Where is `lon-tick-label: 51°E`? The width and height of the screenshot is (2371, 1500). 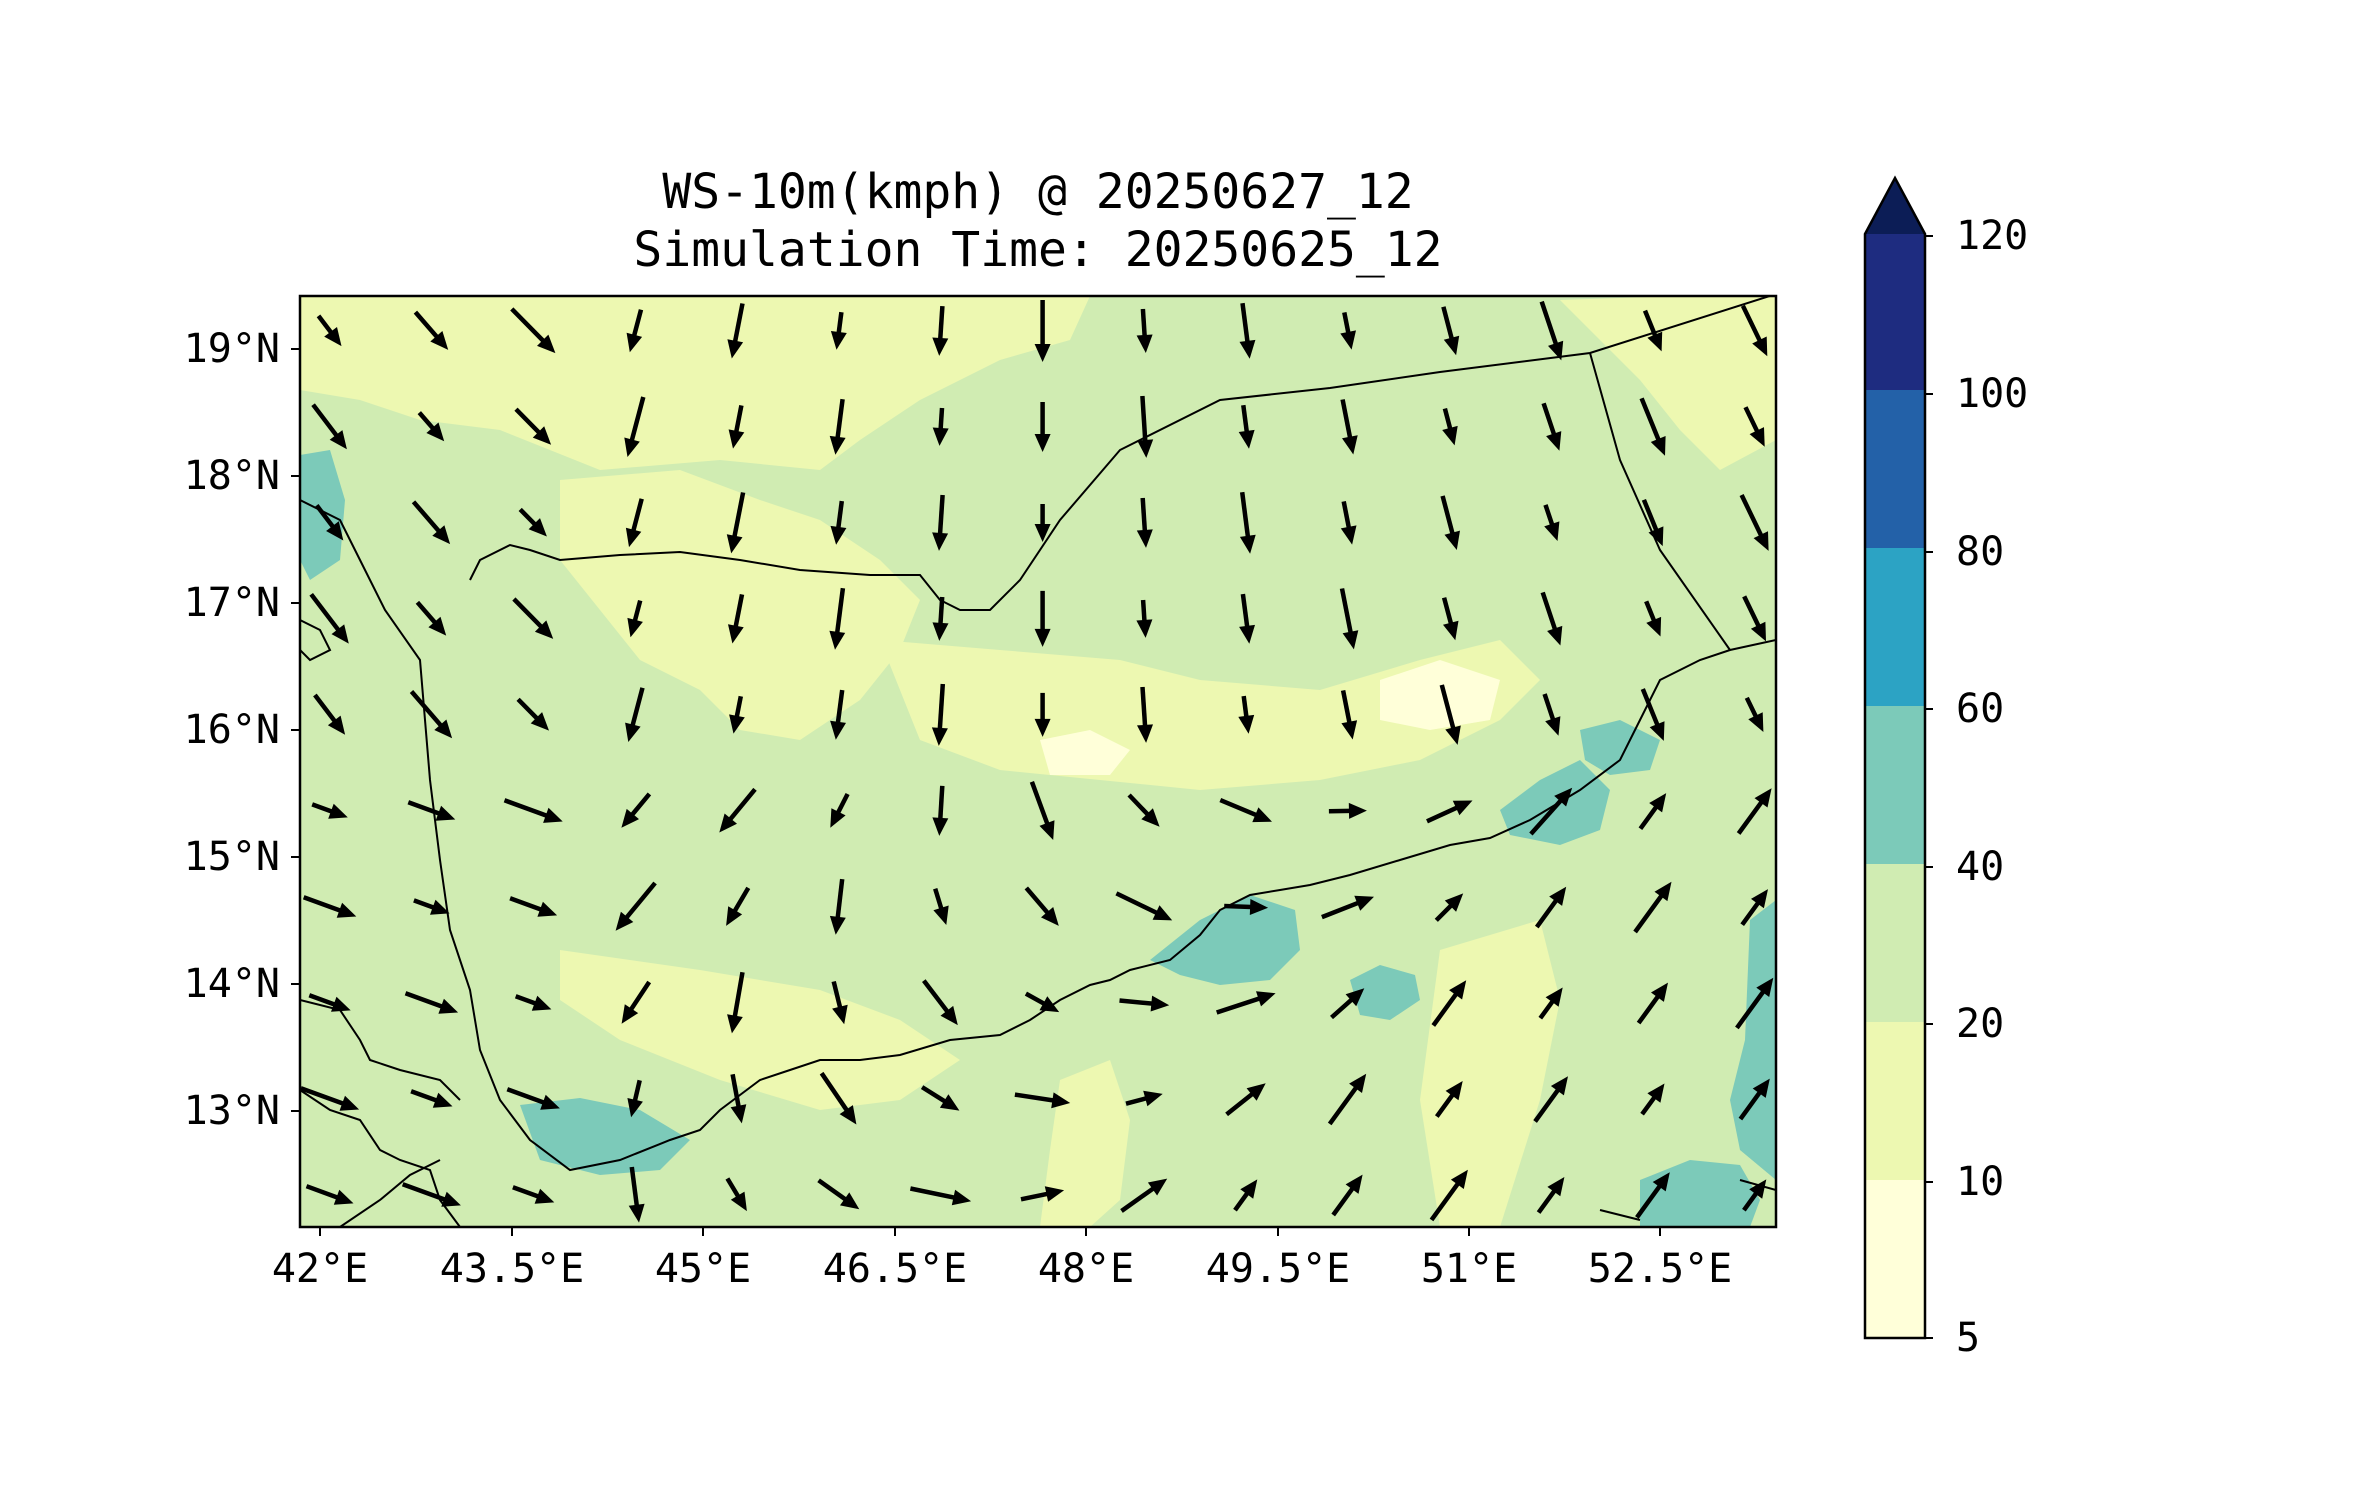
lon-tick-label: 51°E is located at coordinates (1469, 1269).